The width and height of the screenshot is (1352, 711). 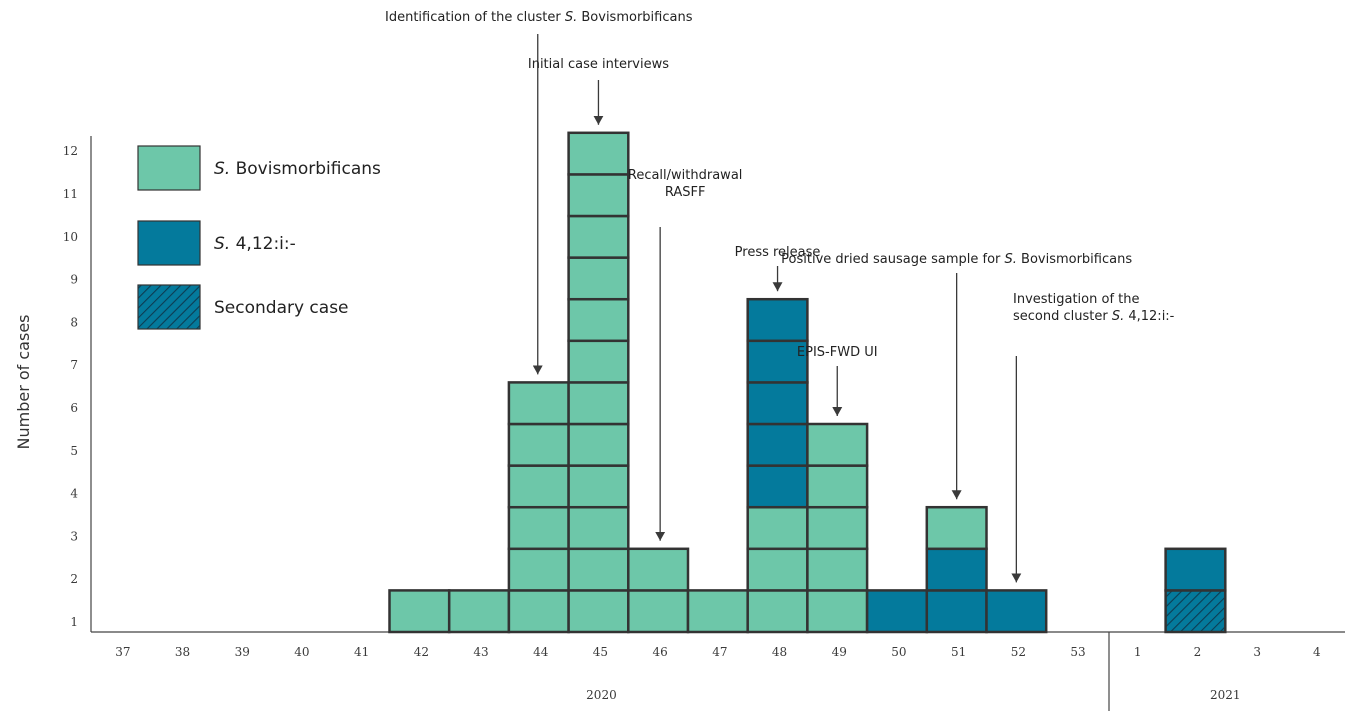 What do you see at coordinates (70, 237) in the screenshot?
I see `y-tick-label: 10` at bounding box center [70, 237].